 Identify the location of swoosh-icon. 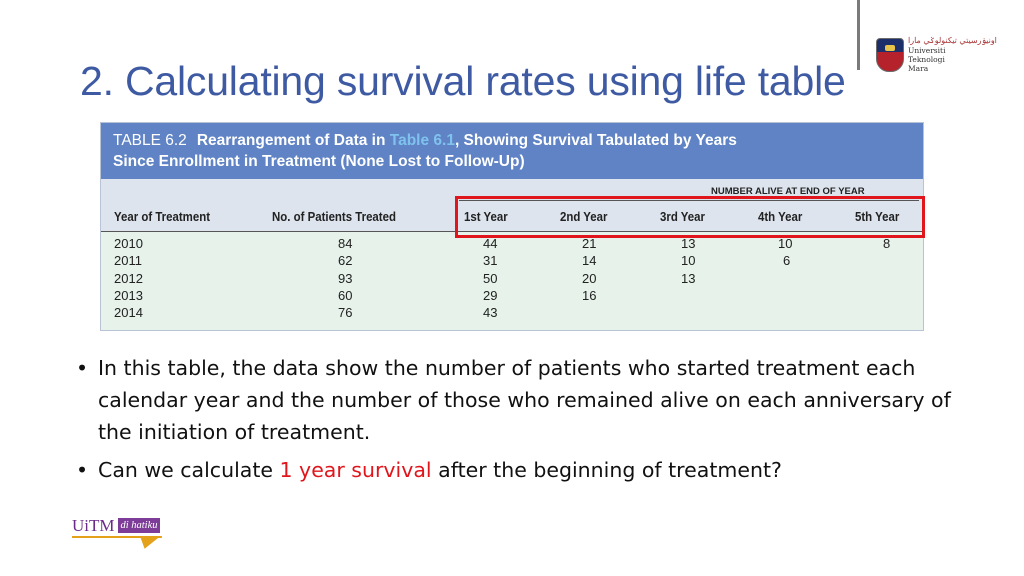
(117, 542).